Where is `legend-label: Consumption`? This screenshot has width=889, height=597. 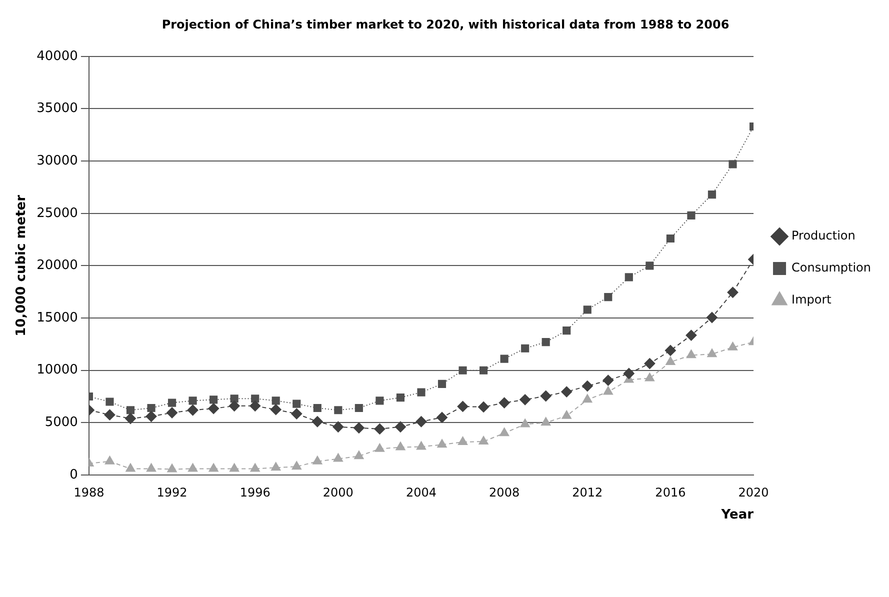
legend-label: Consumption is located at coordinates (832, 267).